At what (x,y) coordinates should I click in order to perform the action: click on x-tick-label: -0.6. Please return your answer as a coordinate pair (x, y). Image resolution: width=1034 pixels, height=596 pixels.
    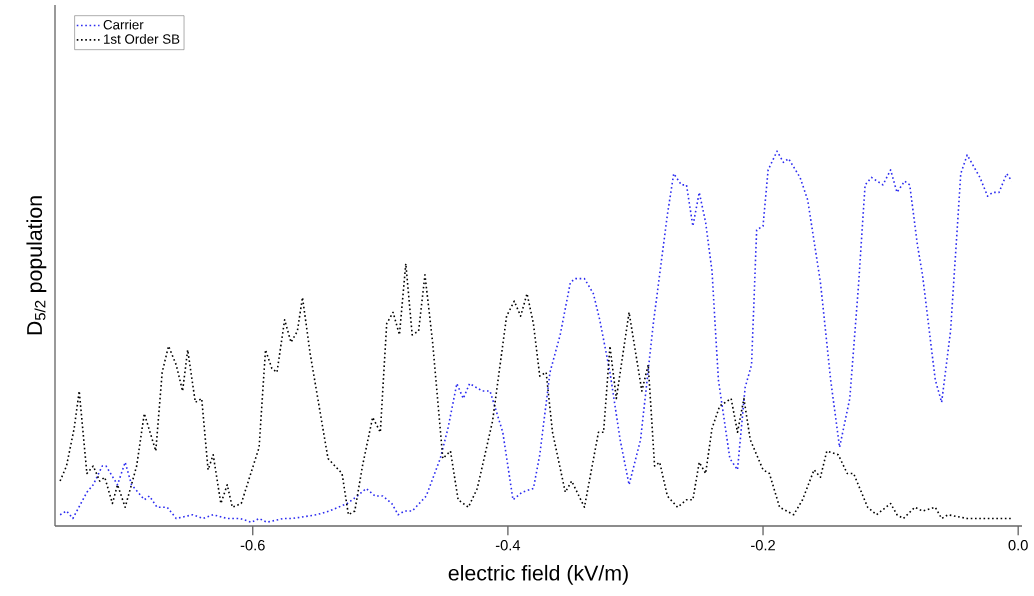
    Looking at the image, I should click on (252, 545).